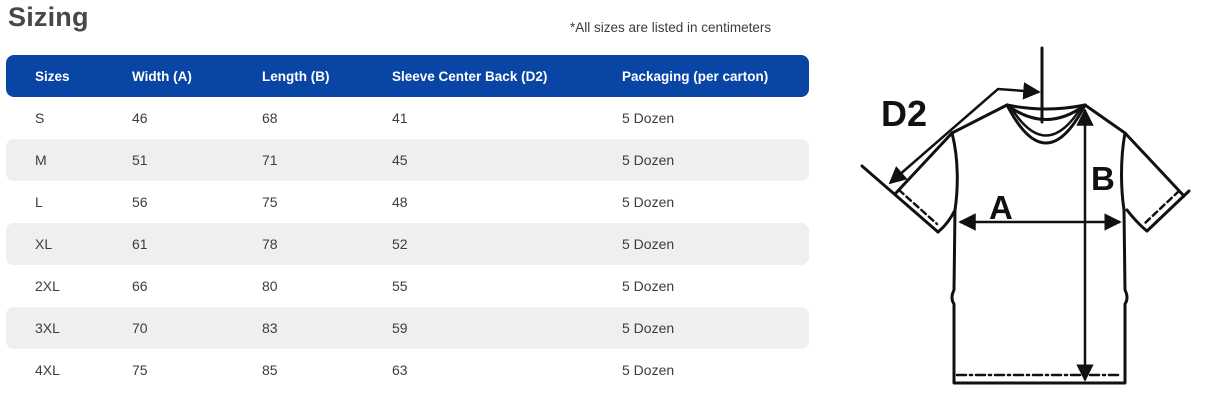 The image size is (1210, 405). I want to click on value-cell: 59, so click(400, 328).